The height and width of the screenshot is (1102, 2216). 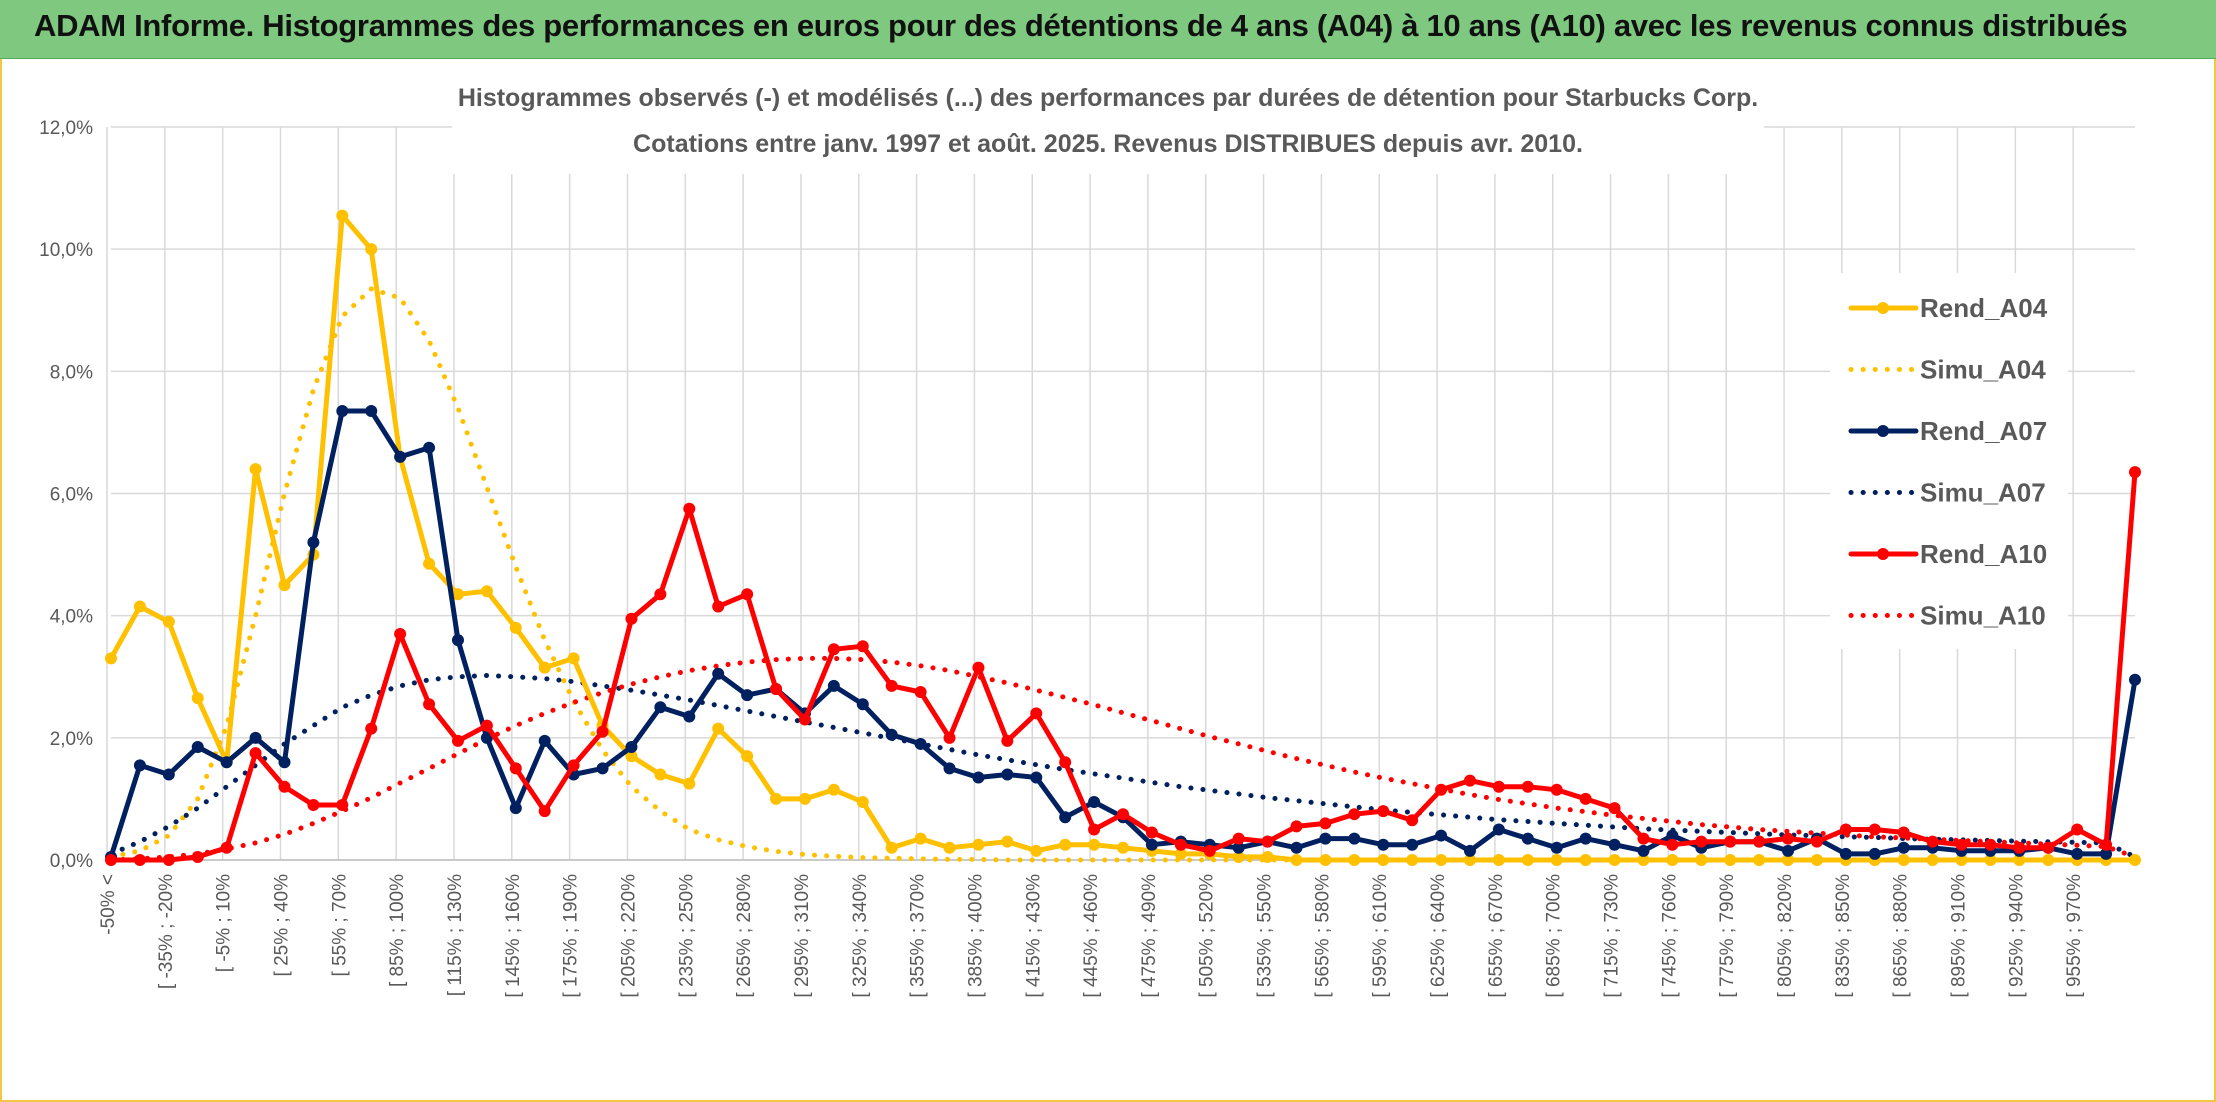 What do you see at coordinates (455, 935) in the screenshot?
I see `x-tick-label: [ 115% ; 130%` at bounding box center [455, 935].